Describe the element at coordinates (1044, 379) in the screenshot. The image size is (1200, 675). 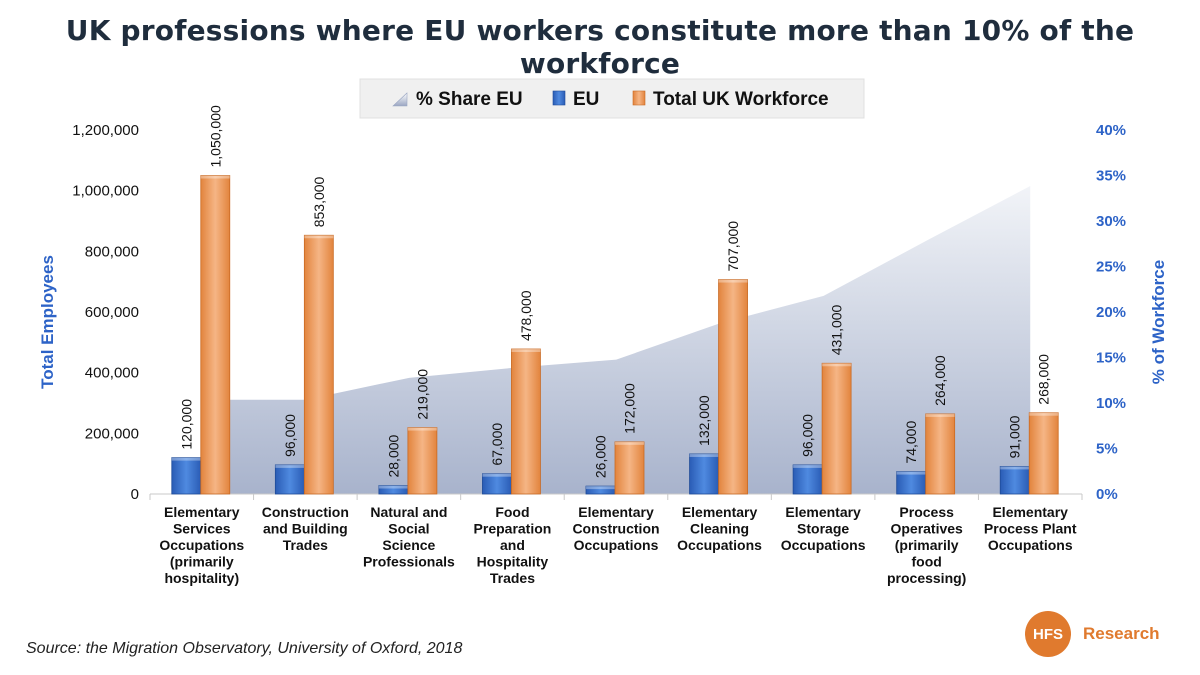
I see `total-data-label: 268,000` at that location.